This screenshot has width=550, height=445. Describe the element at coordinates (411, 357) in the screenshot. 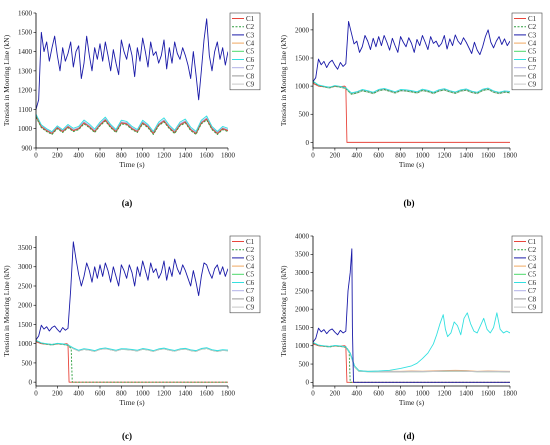

I see `series-line-c9` at that location.